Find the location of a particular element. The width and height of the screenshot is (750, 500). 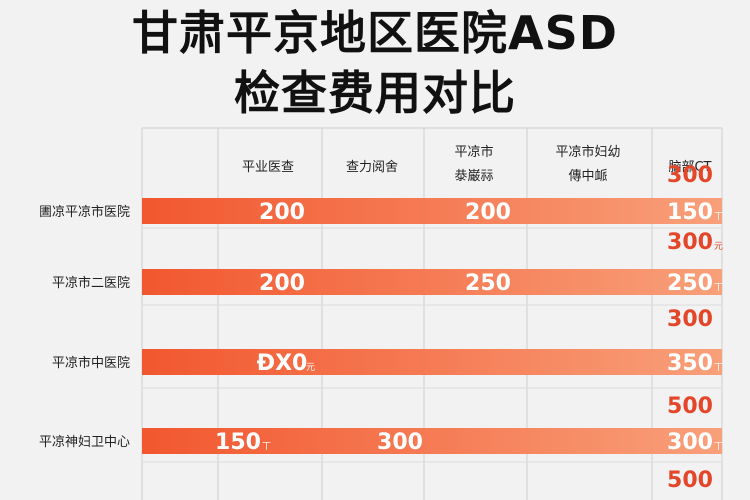

column-header-line: 脑部CT is located at coordinates (689, 167).